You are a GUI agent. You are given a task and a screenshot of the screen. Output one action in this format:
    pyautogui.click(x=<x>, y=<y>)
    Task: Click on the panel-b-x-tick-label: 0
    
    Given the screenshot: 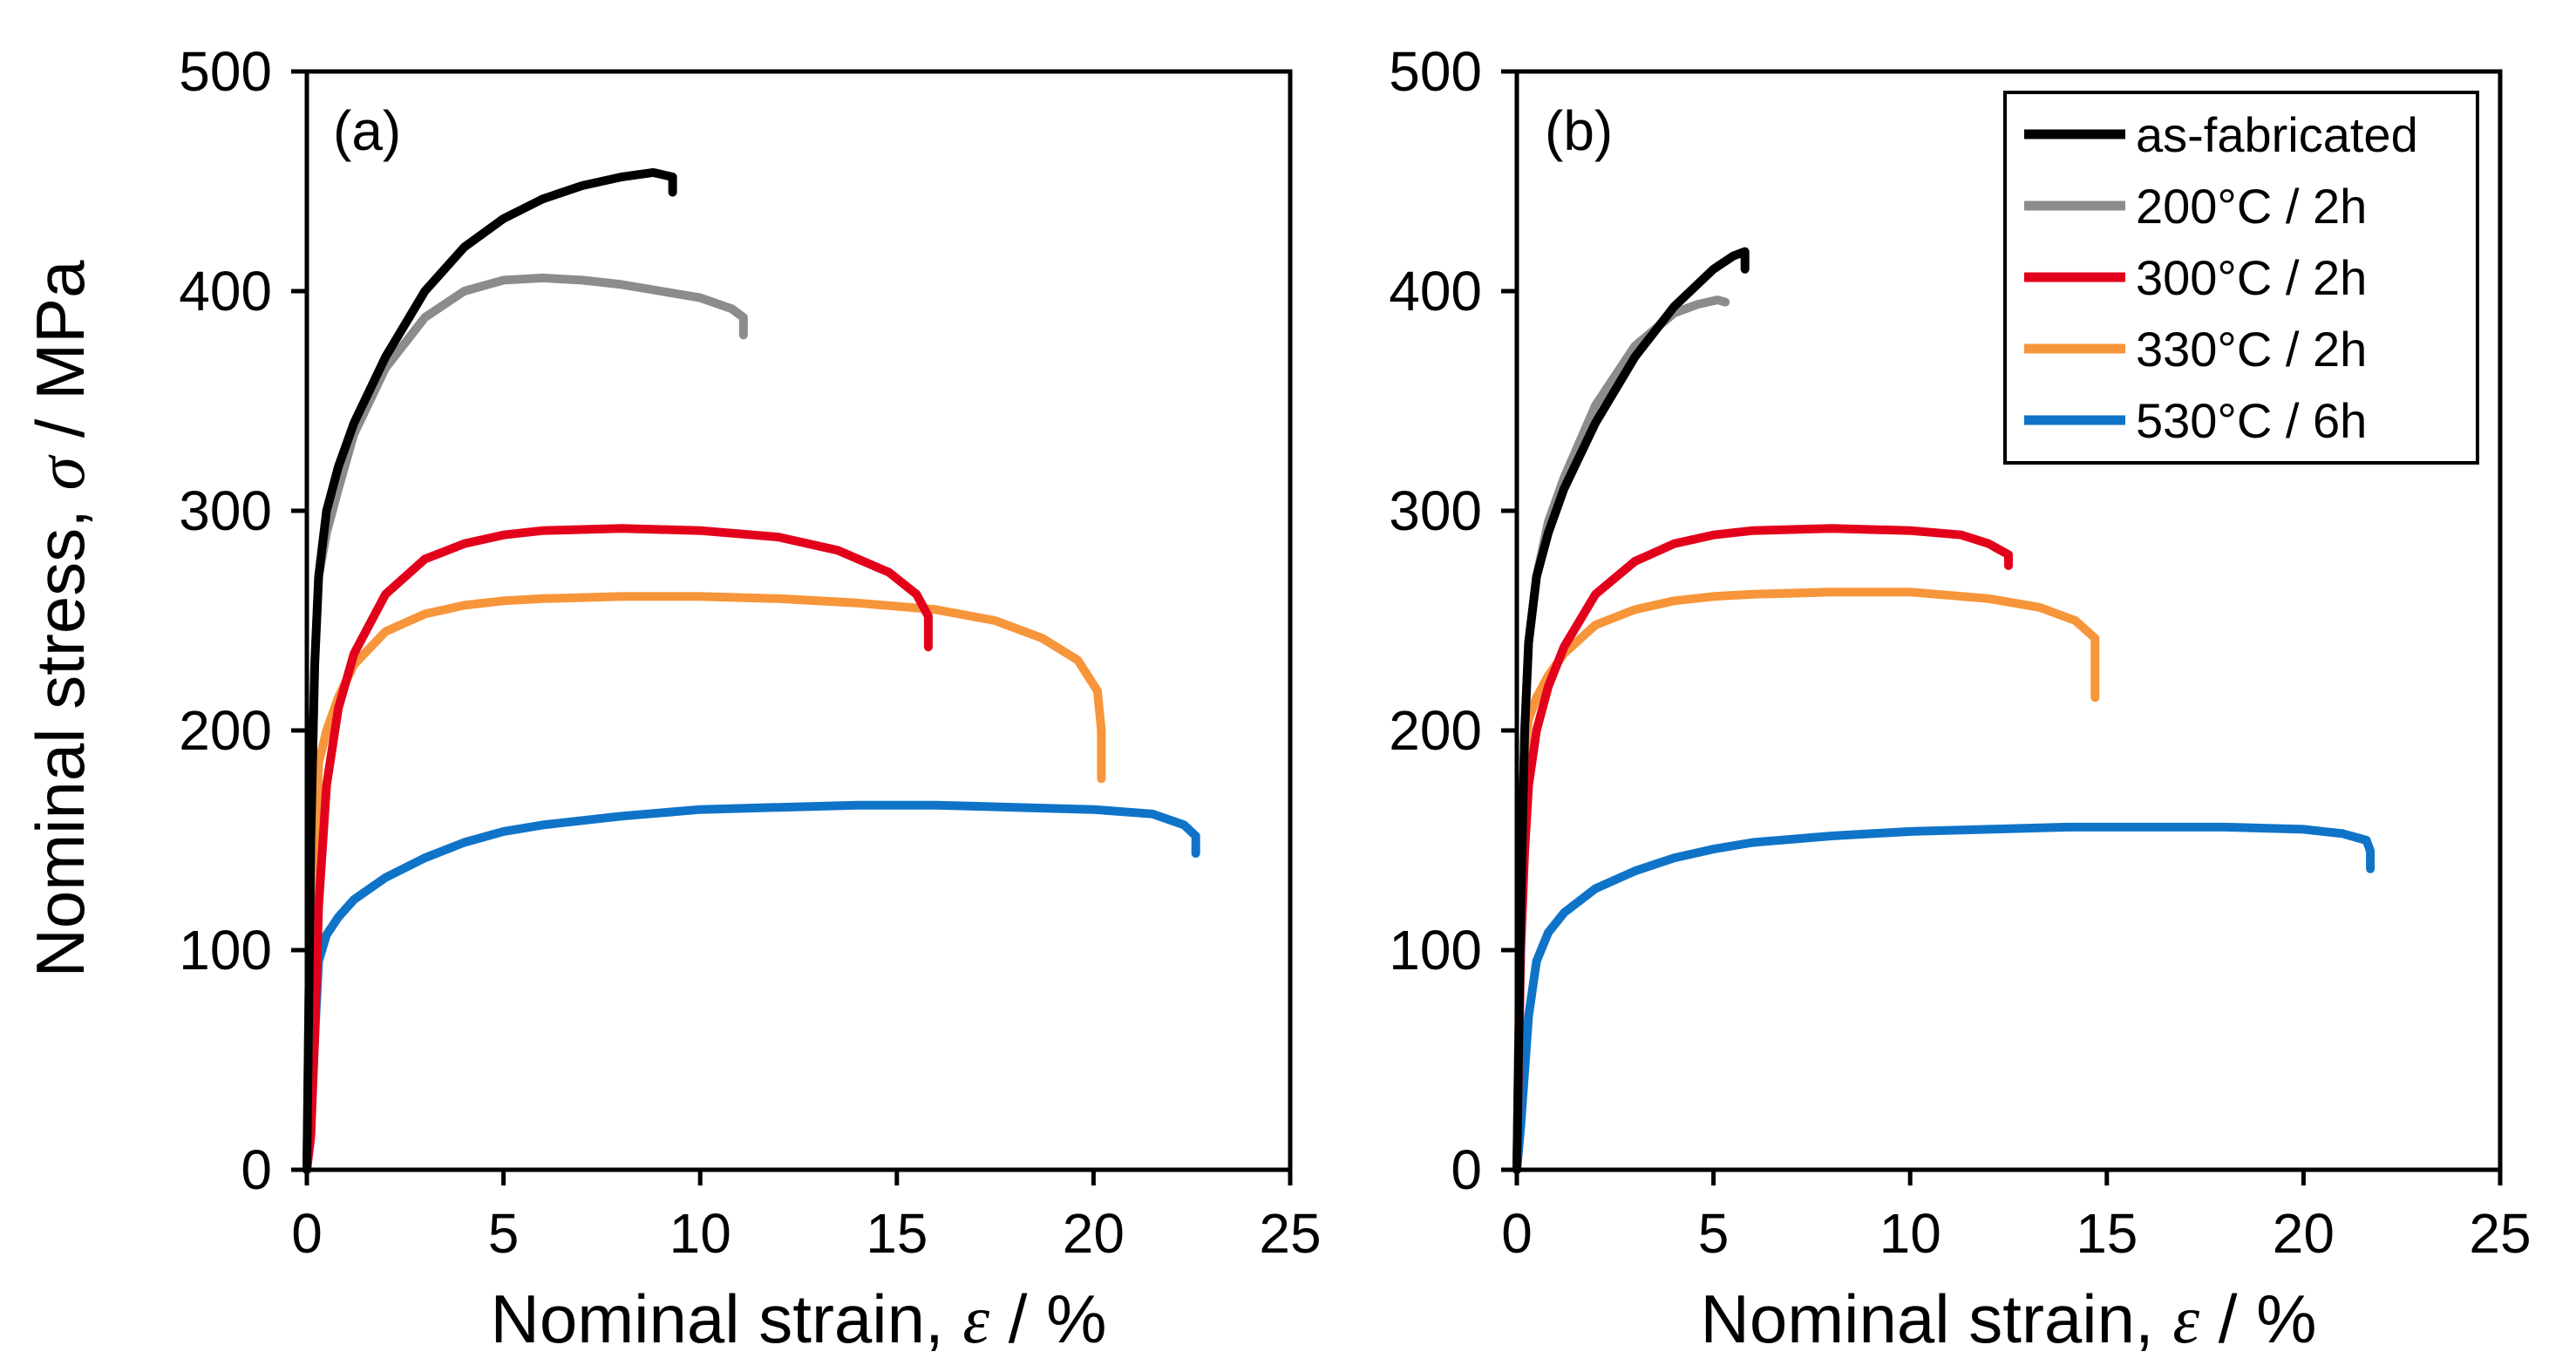 What is the action you would take?
    pyautogui.click(x=1517, y=1233)
    